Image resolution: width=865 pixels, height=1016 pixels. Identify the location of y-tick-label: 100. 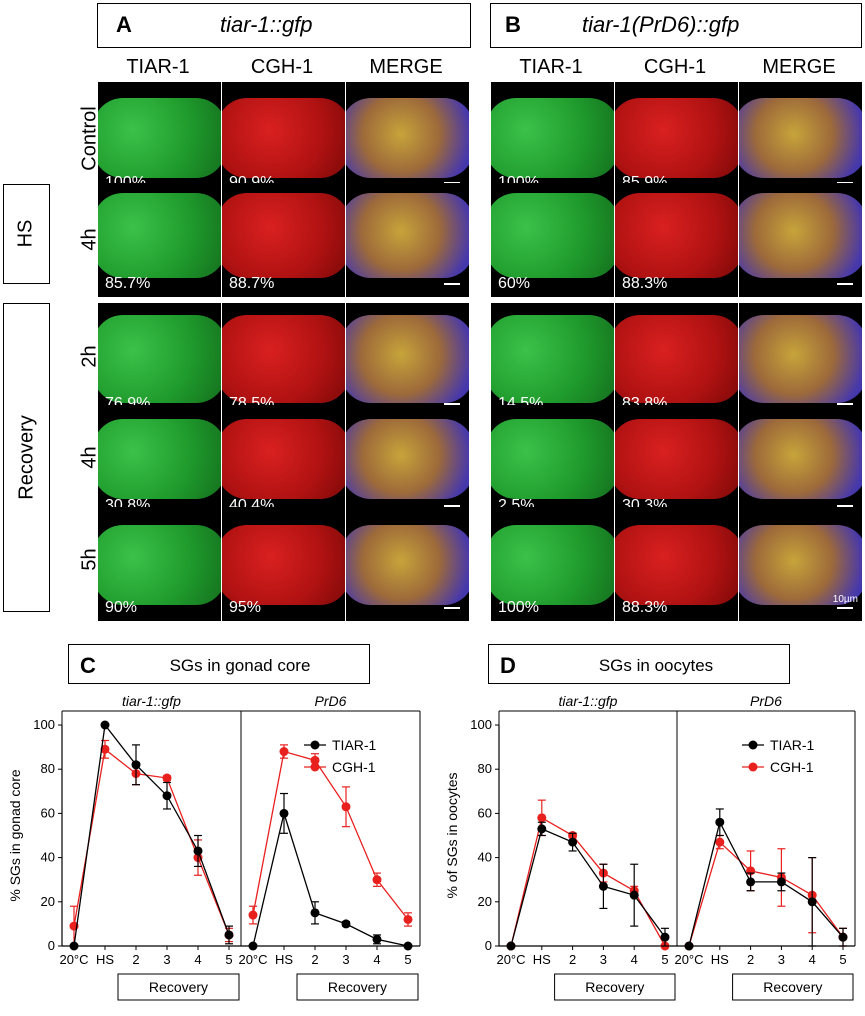
(44, 724).